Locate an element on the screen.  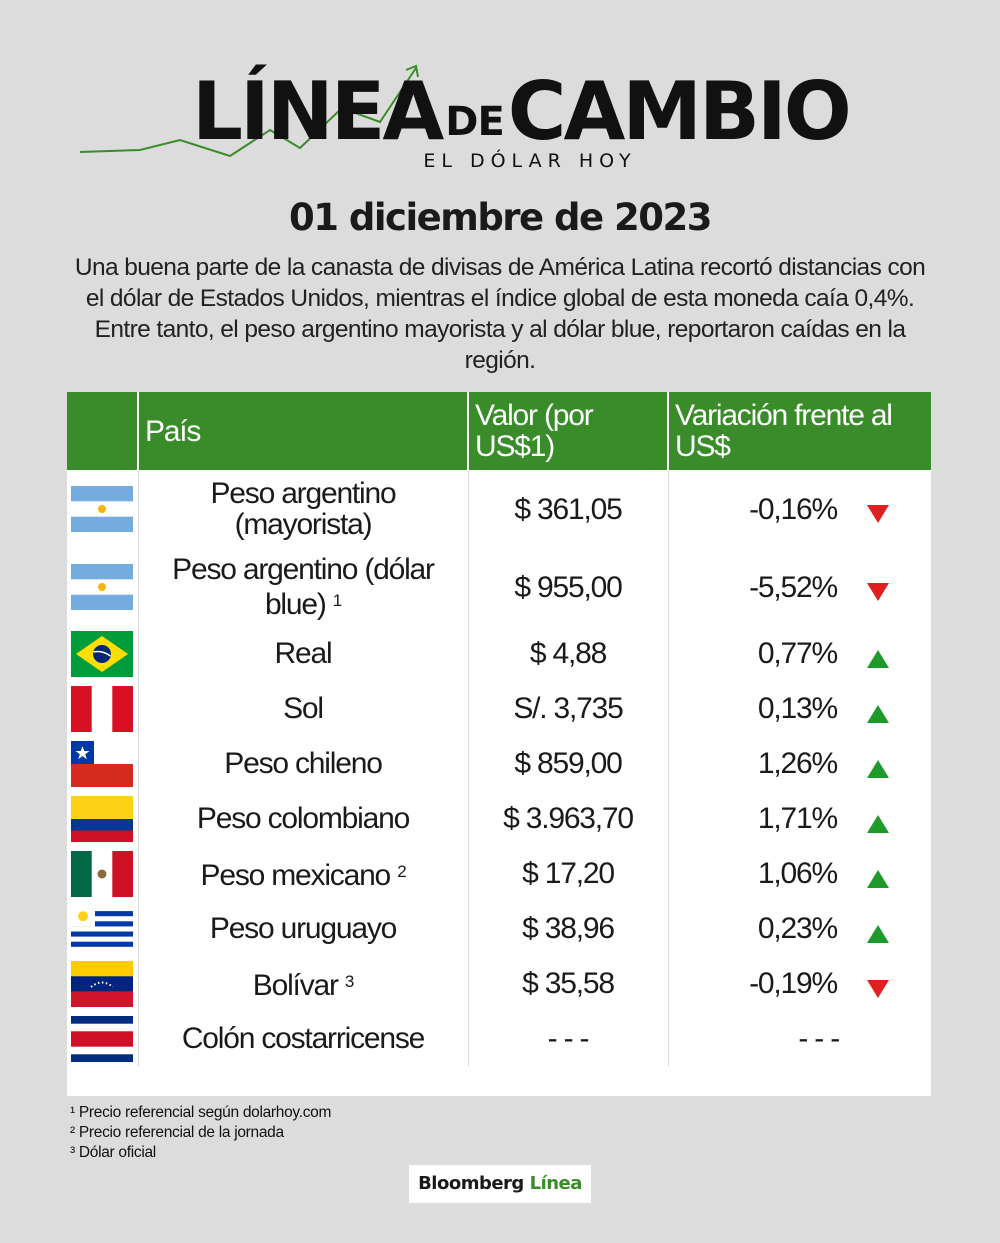
header-country: País is located at coordinates (303, 431).